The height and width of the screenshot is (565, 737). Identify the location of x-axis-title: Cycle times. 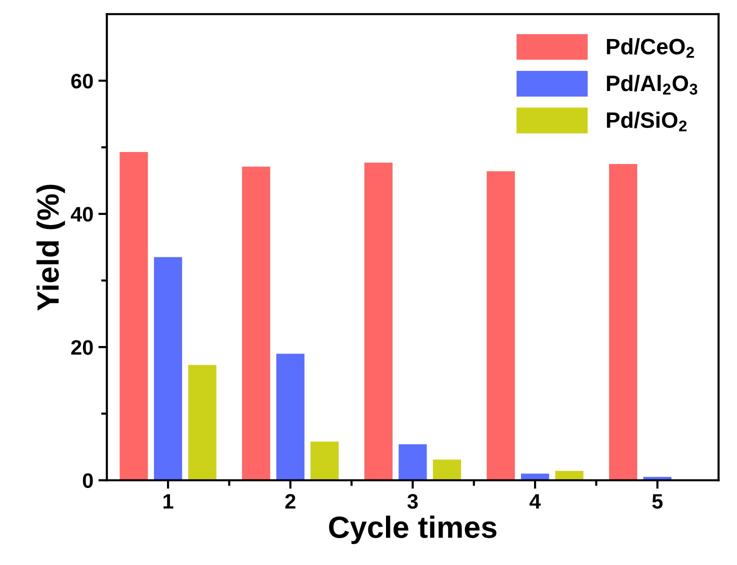
(412, 530).